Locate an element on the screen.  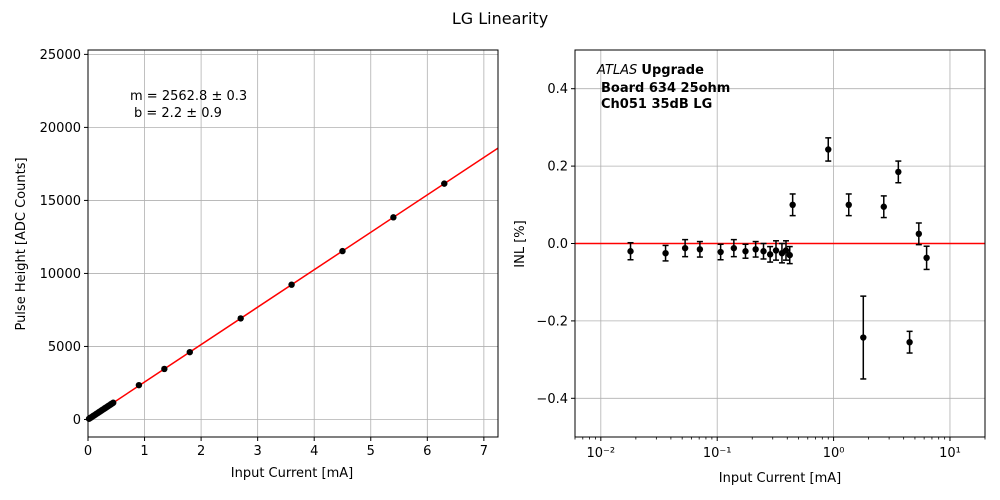
left-y-axis-label: Pulse Height [ADC Counts] is located at coordinates (21, 243).